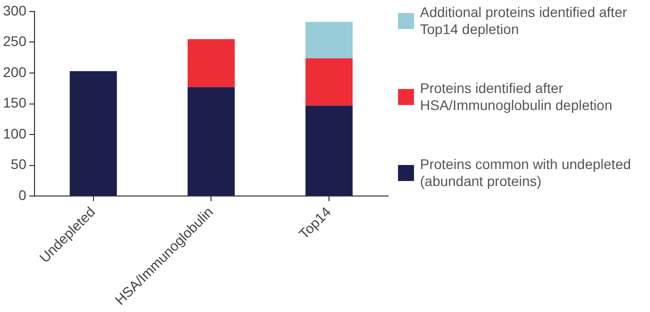 The width and height of the screenshot is (650, 312). Describe the element at coordinates (517, 97) in the screenshot. I see `legend-label: Proteins identified after HSA/Immunoglobulin depletion` at that location.